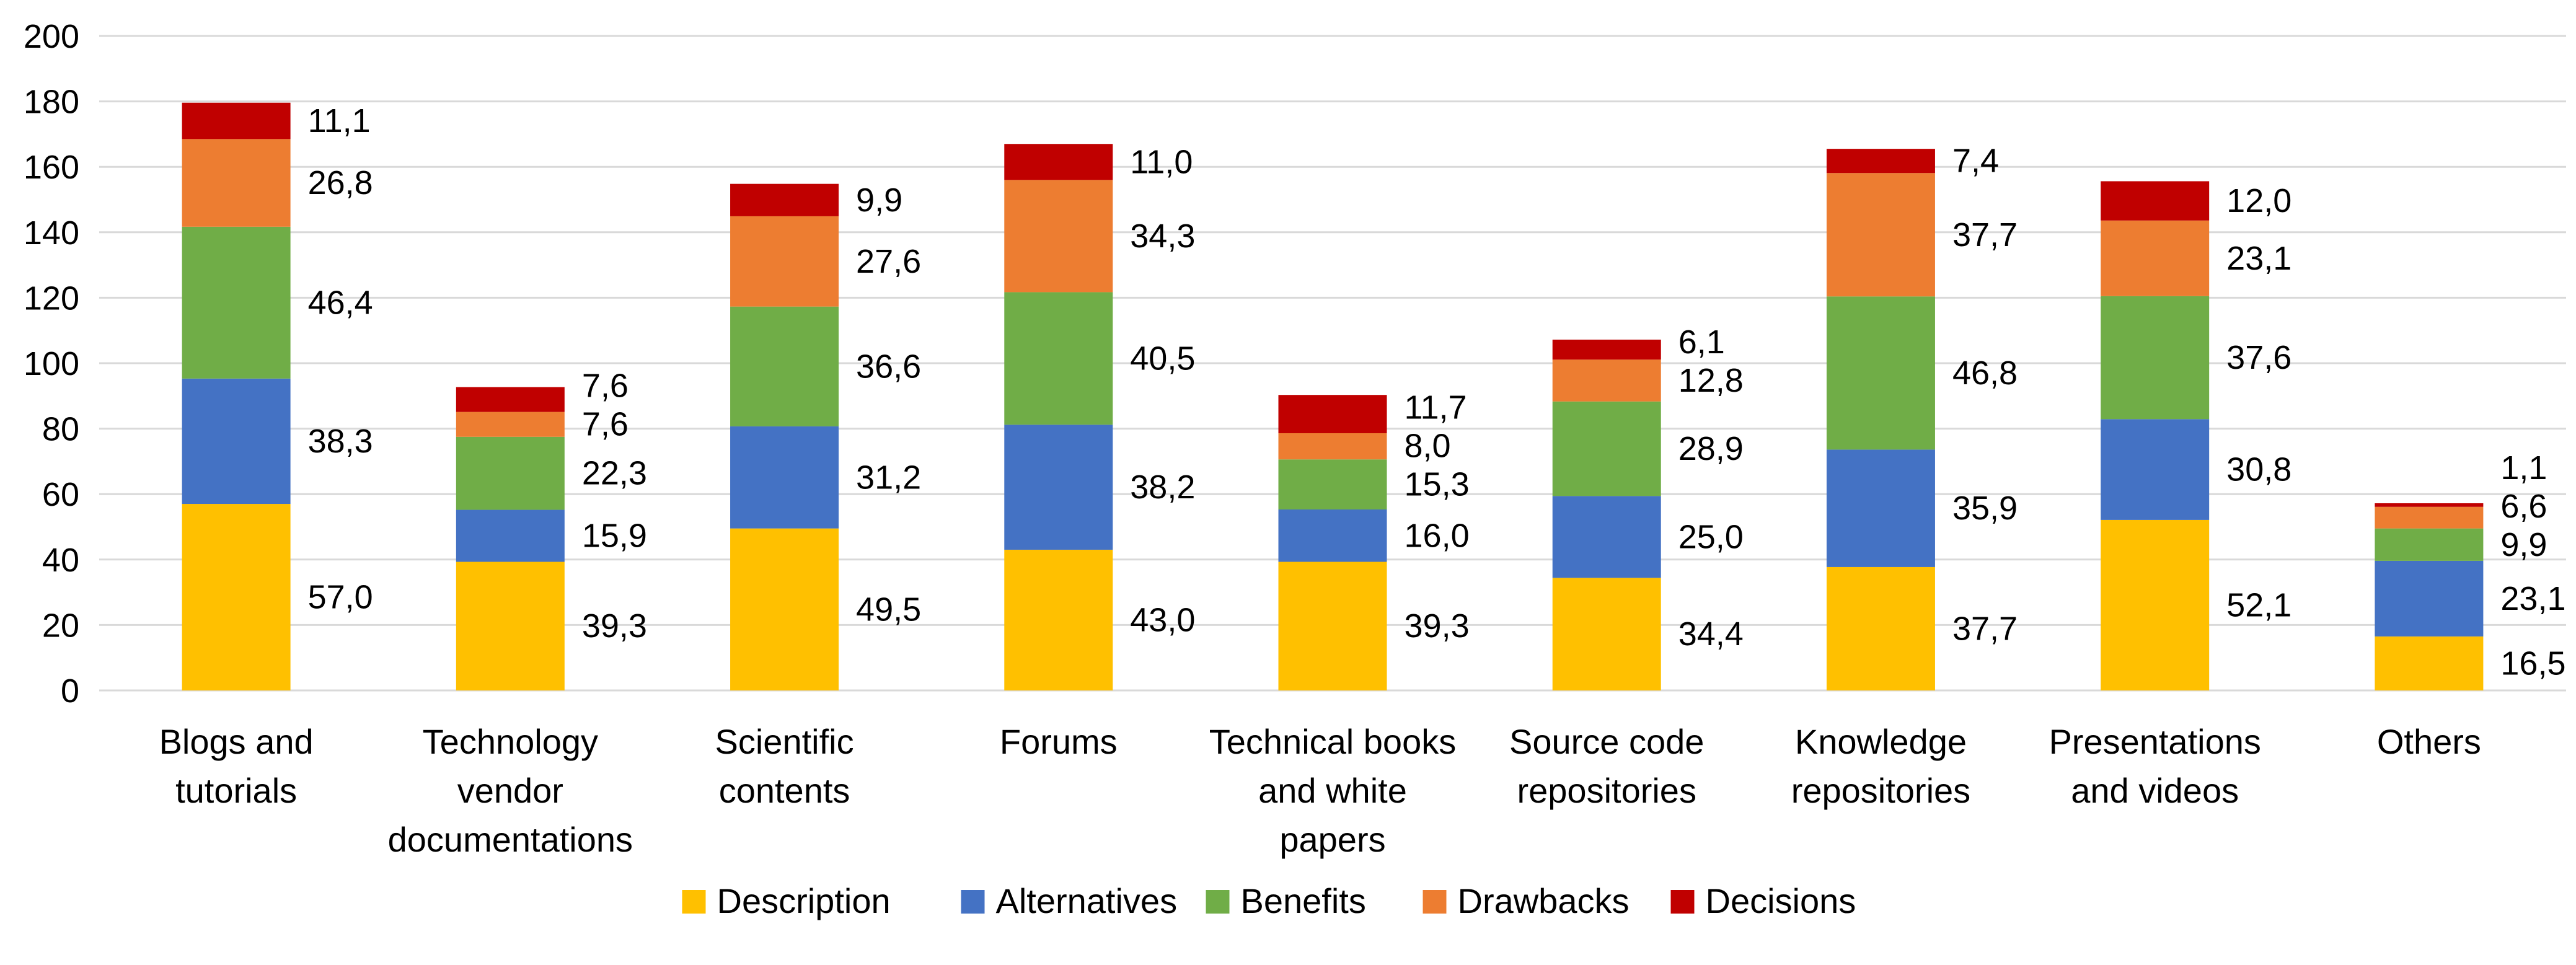  I want to click on legend-swatch-benefits, so click(1218, 902).